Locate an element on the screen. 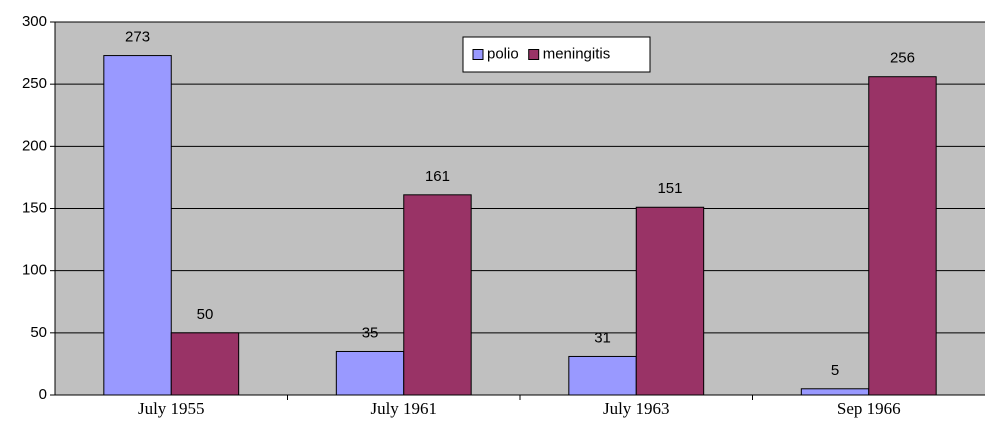 This screenshot has height=421, width=991. y-tick-label: 200 is located at coordinates (34, 145).